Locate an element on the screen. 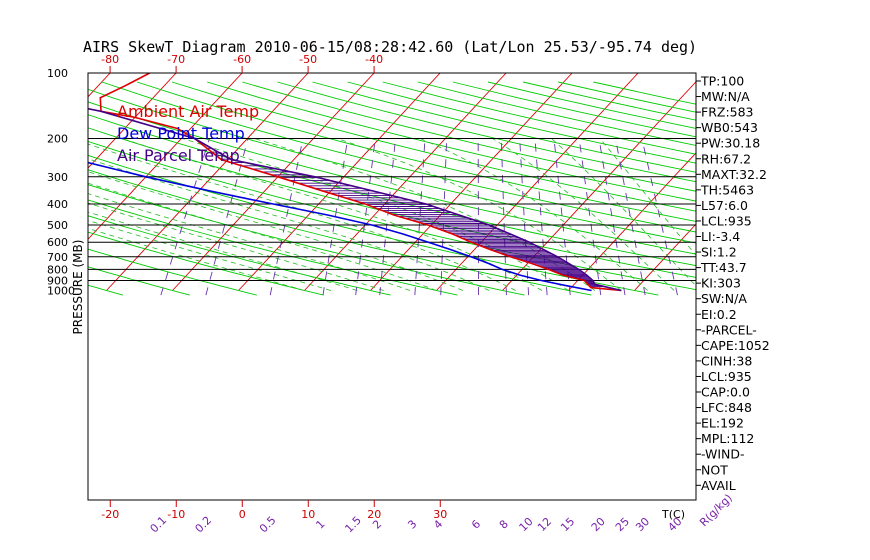  pressure-tick-label: 400 is located at coordinates (57, 204).